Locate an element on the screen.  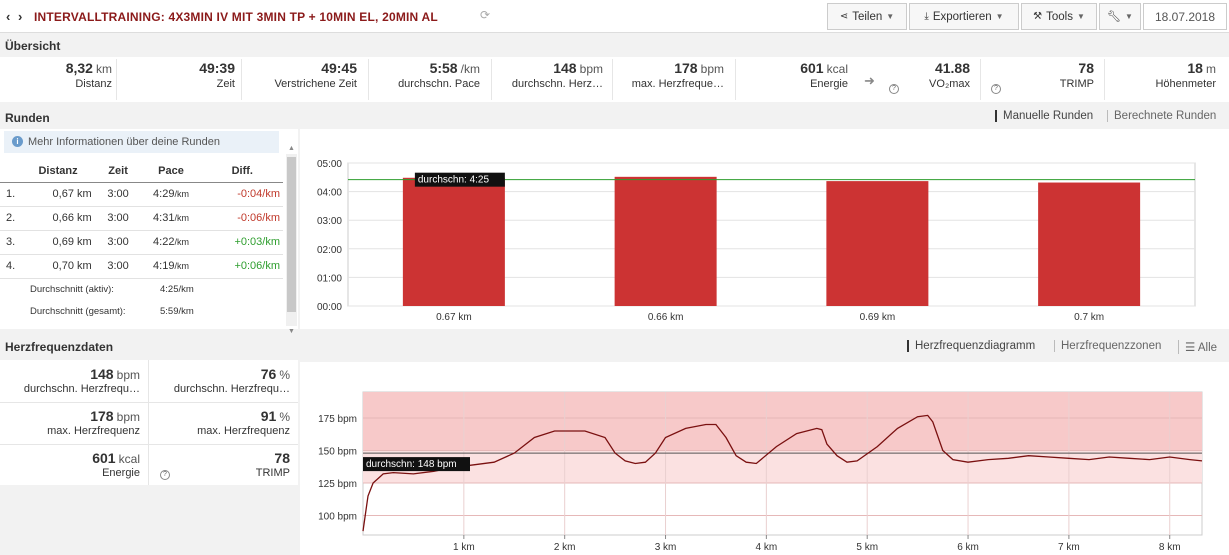
stat-vo2max: 41.88 VO₂max is located at coordinates (937, 80).